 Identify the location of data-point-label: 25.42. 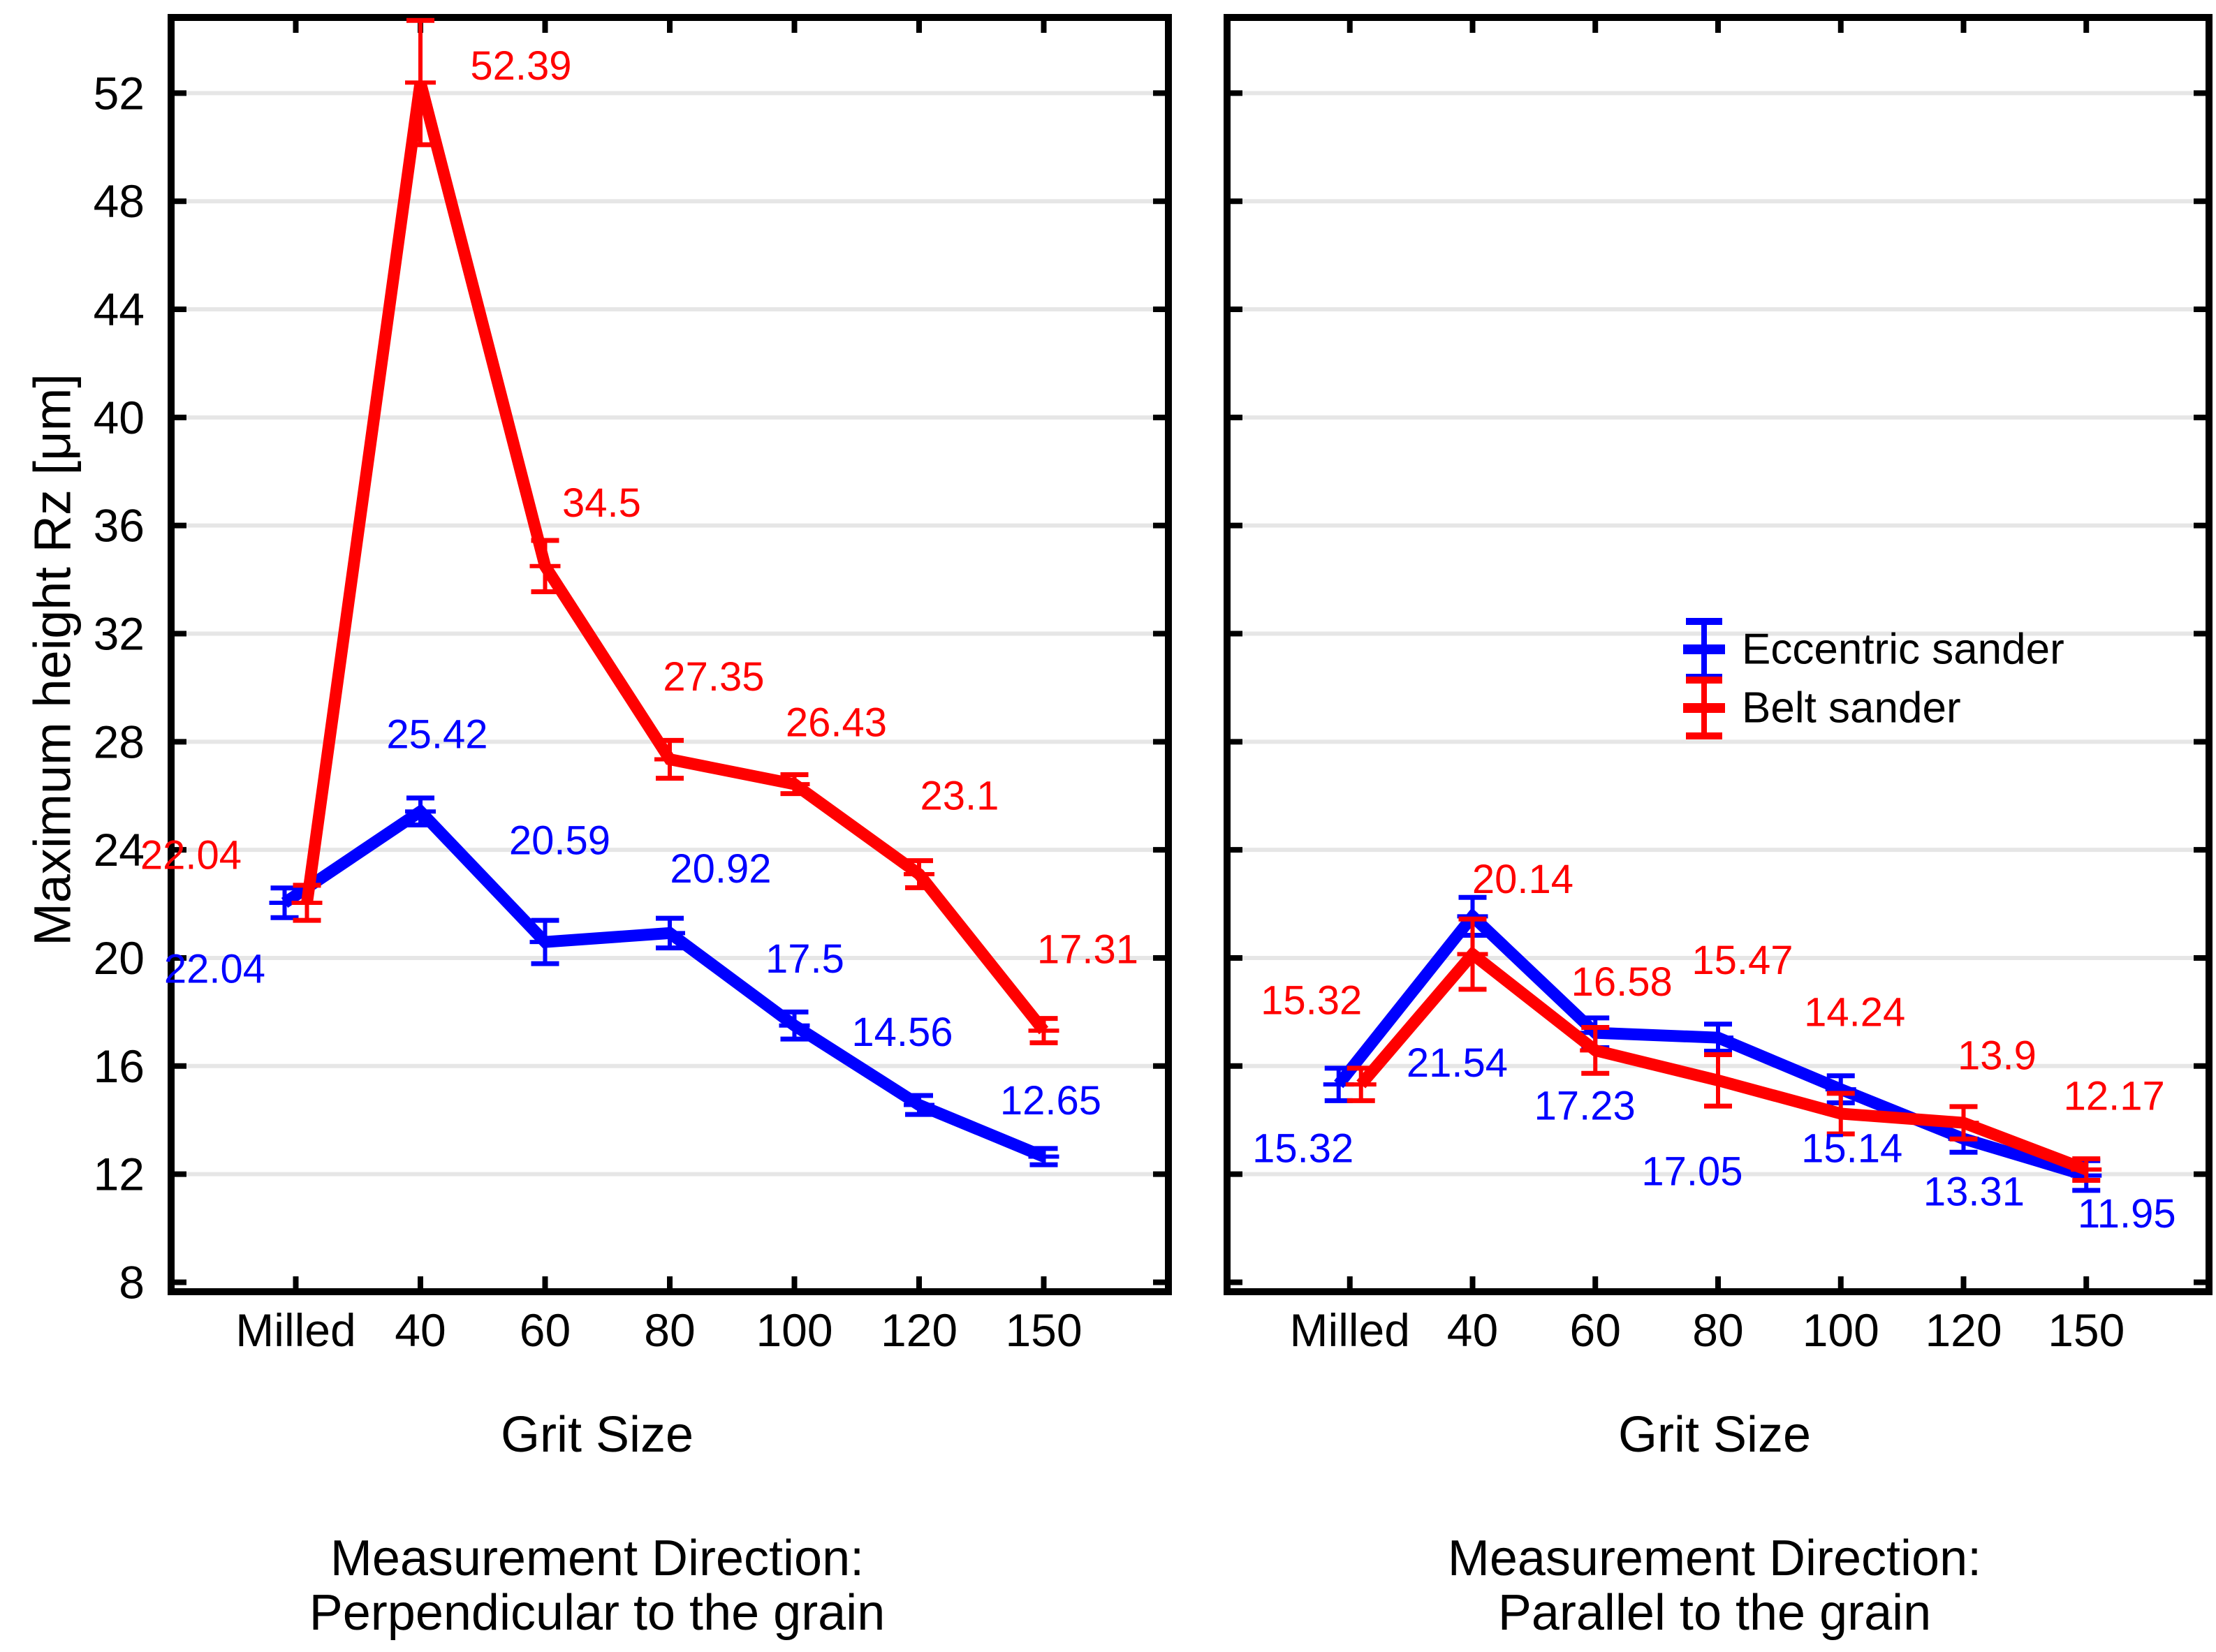
(437, 735).